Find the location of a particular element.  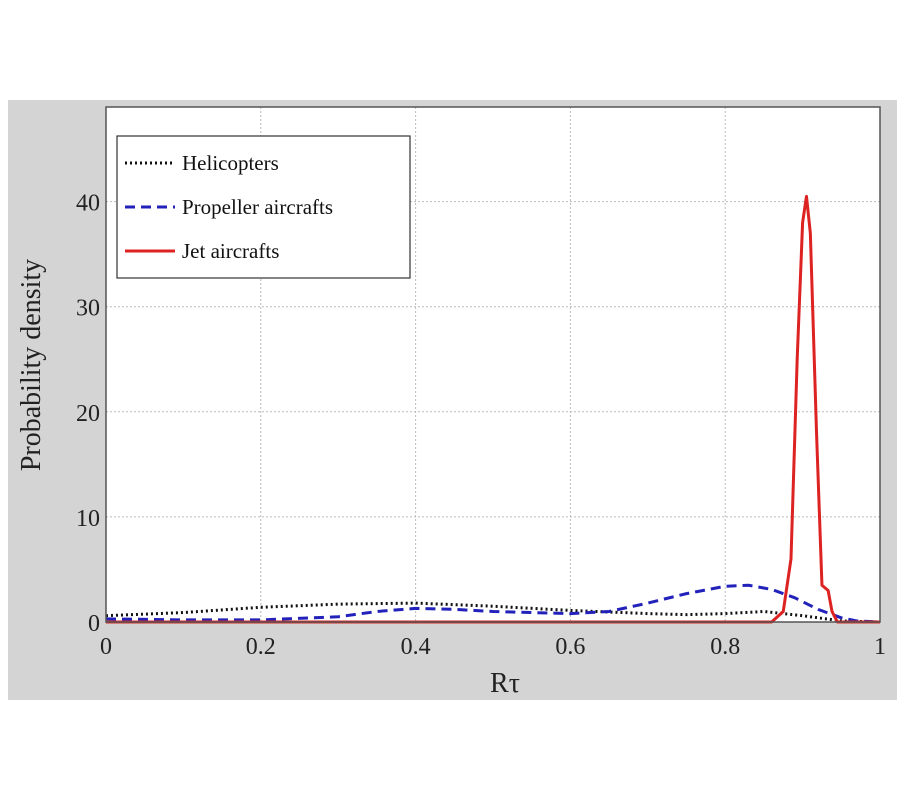

x-tick-label: 0 is located at coordinates (106, 647).